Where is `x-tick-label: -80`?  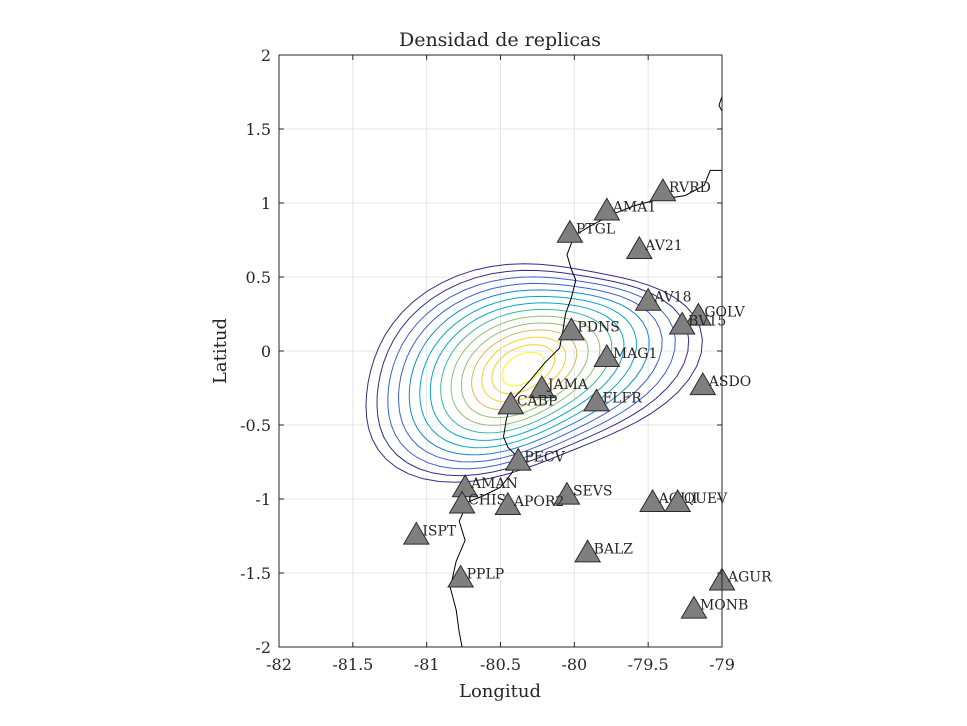
x-tick-label: -80 is located at coordinates (574, 664).